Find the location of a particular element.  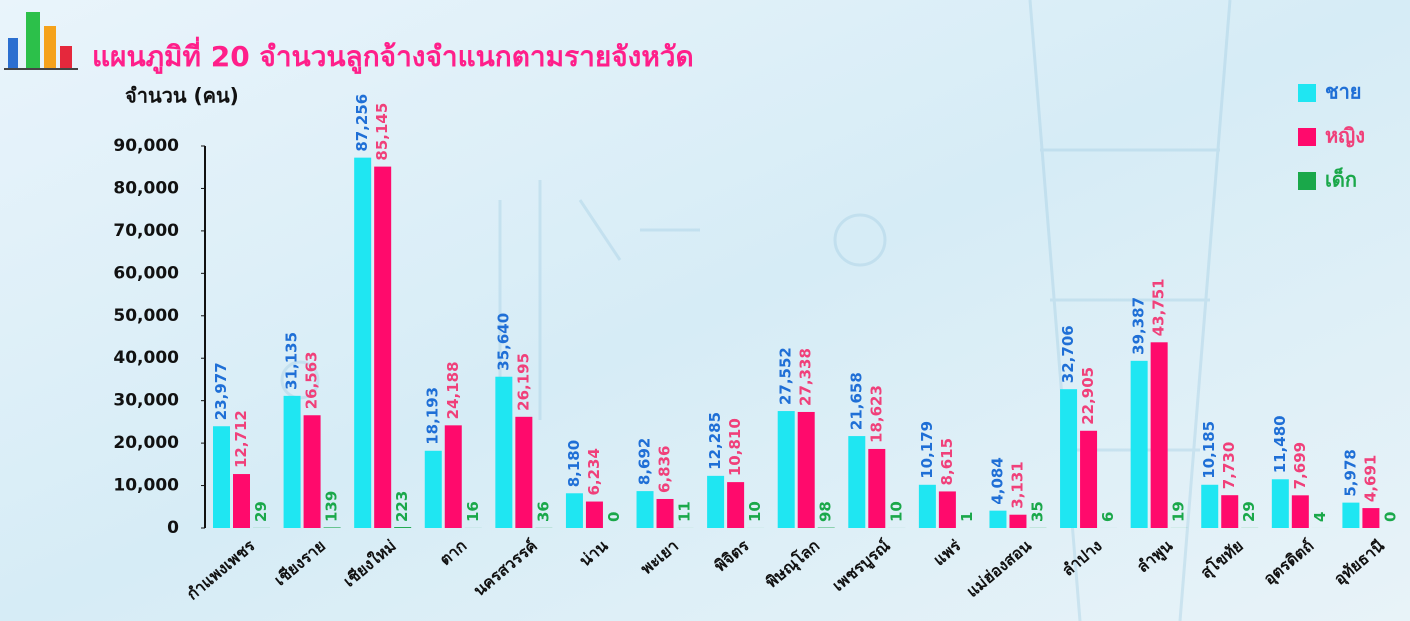

value-label: 87,256 is located at coordinates (362, 123).